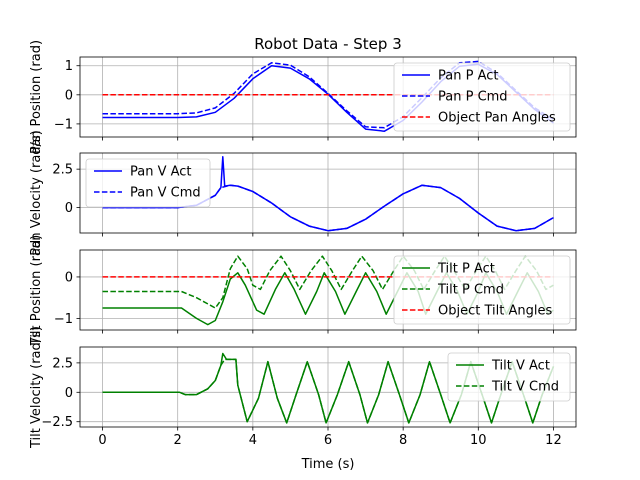 This screenshot has width=640, height=480. I want to click on legend-tilt-position: Tilt P Act Tilt P Cmd Object Tilt Angles, so click(482, 290).